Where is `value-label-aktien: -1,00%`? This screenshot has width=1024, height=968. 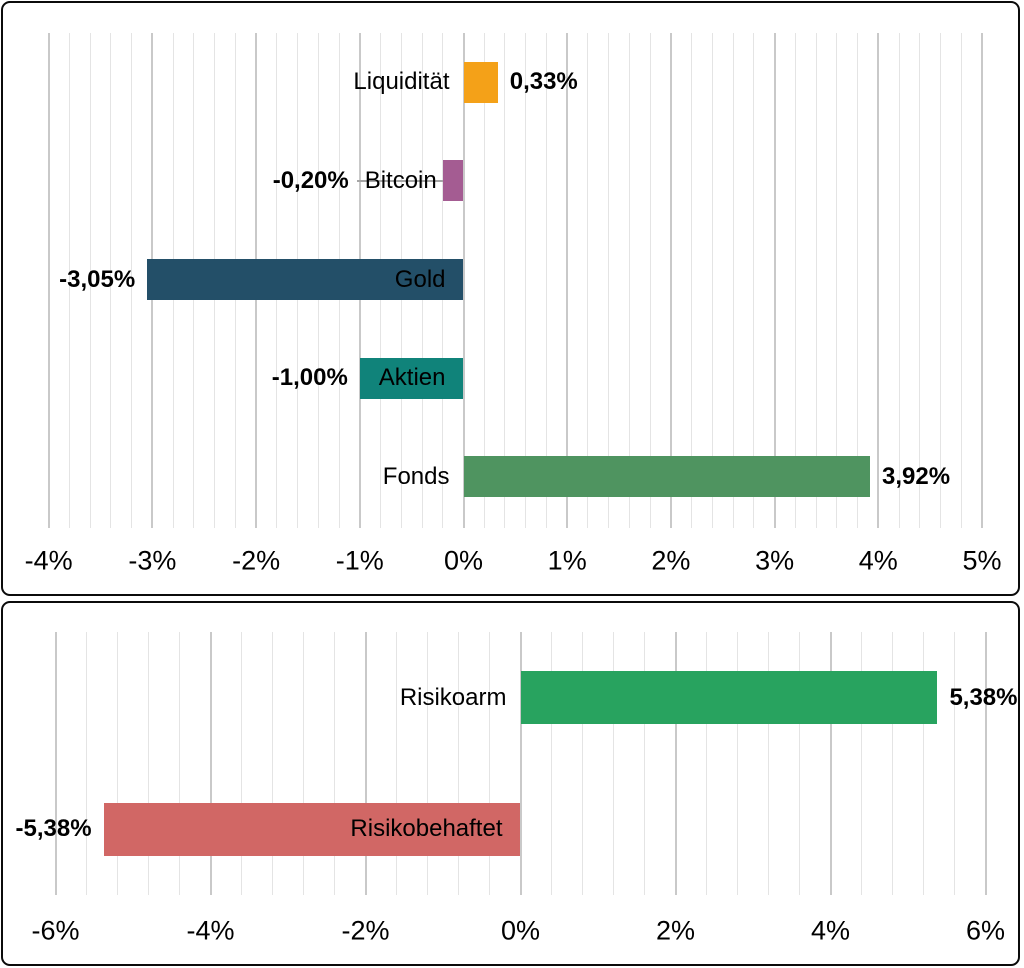 value-label-aktien: -1,00% is located at coordinates (309, 378).